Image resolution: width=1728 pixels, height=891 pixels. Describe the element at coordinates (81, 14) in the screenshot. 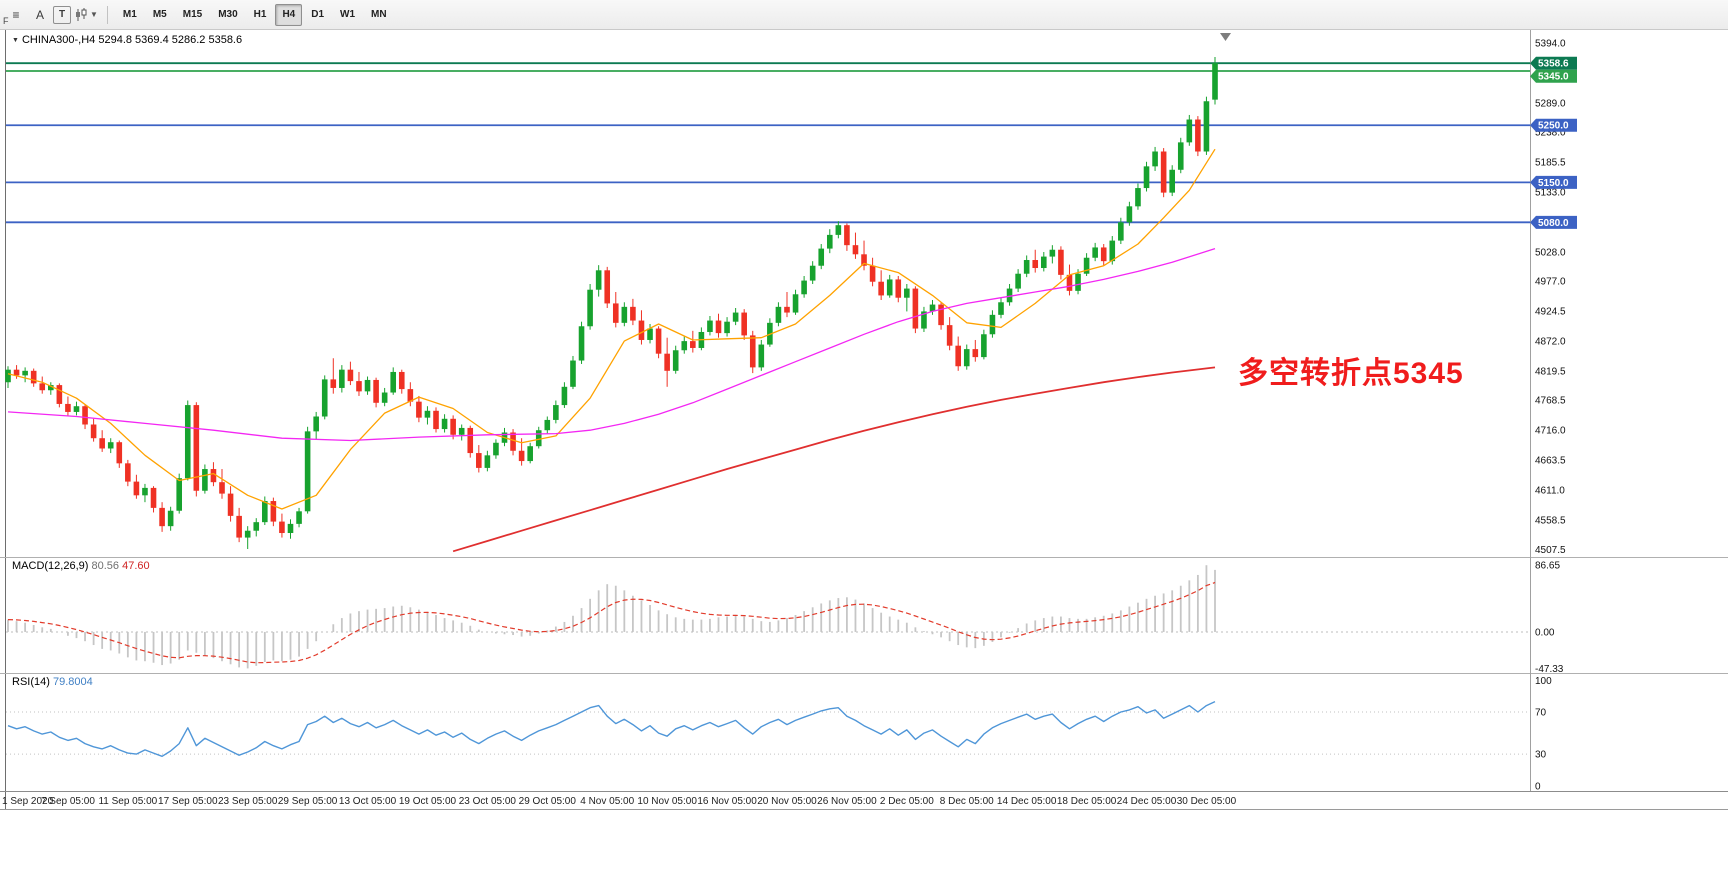

I see `candlestick-chart-icon` at that location.